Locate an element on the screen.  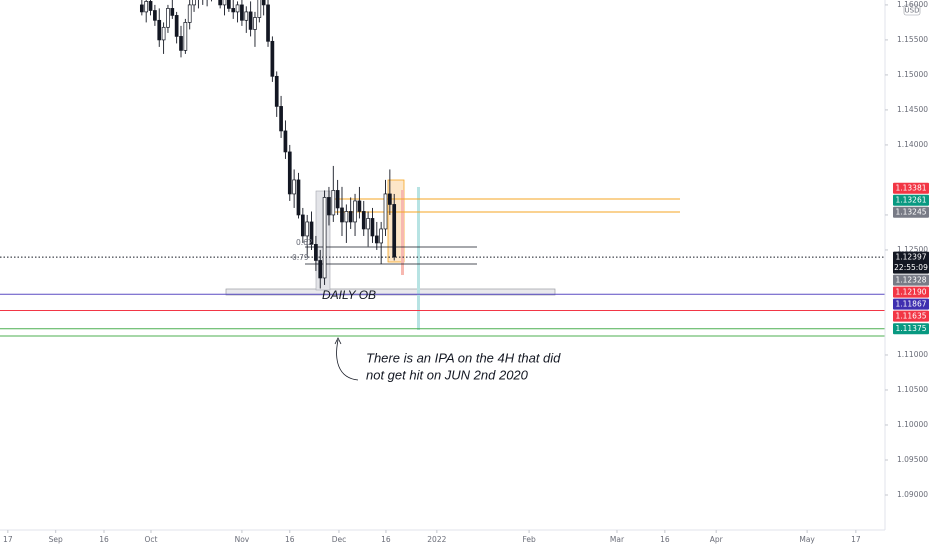
price-badge-label: 1.11635 is located at coordinates (910, 315).